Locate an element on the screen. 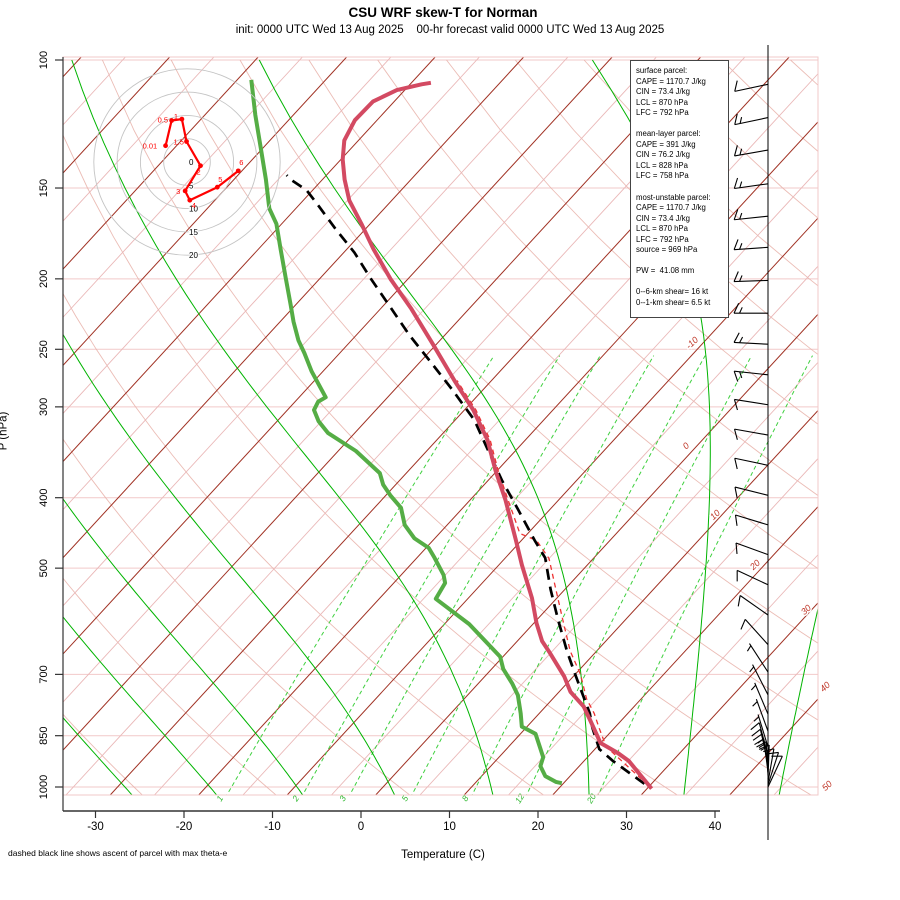 Image resolution: width=900 pixels, height=900 pixels. isotherm-label: 50 is located at coordinates (827, 786).